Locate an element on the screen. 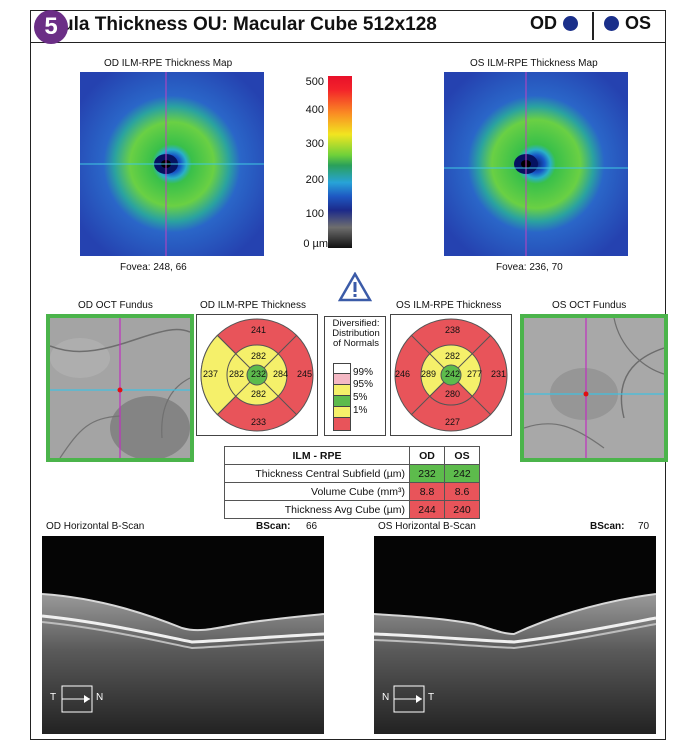 Image resolution: width=690 pixels, height=750 pixels. od-outer-inferior: 233 is located at coordinates (259, 422).